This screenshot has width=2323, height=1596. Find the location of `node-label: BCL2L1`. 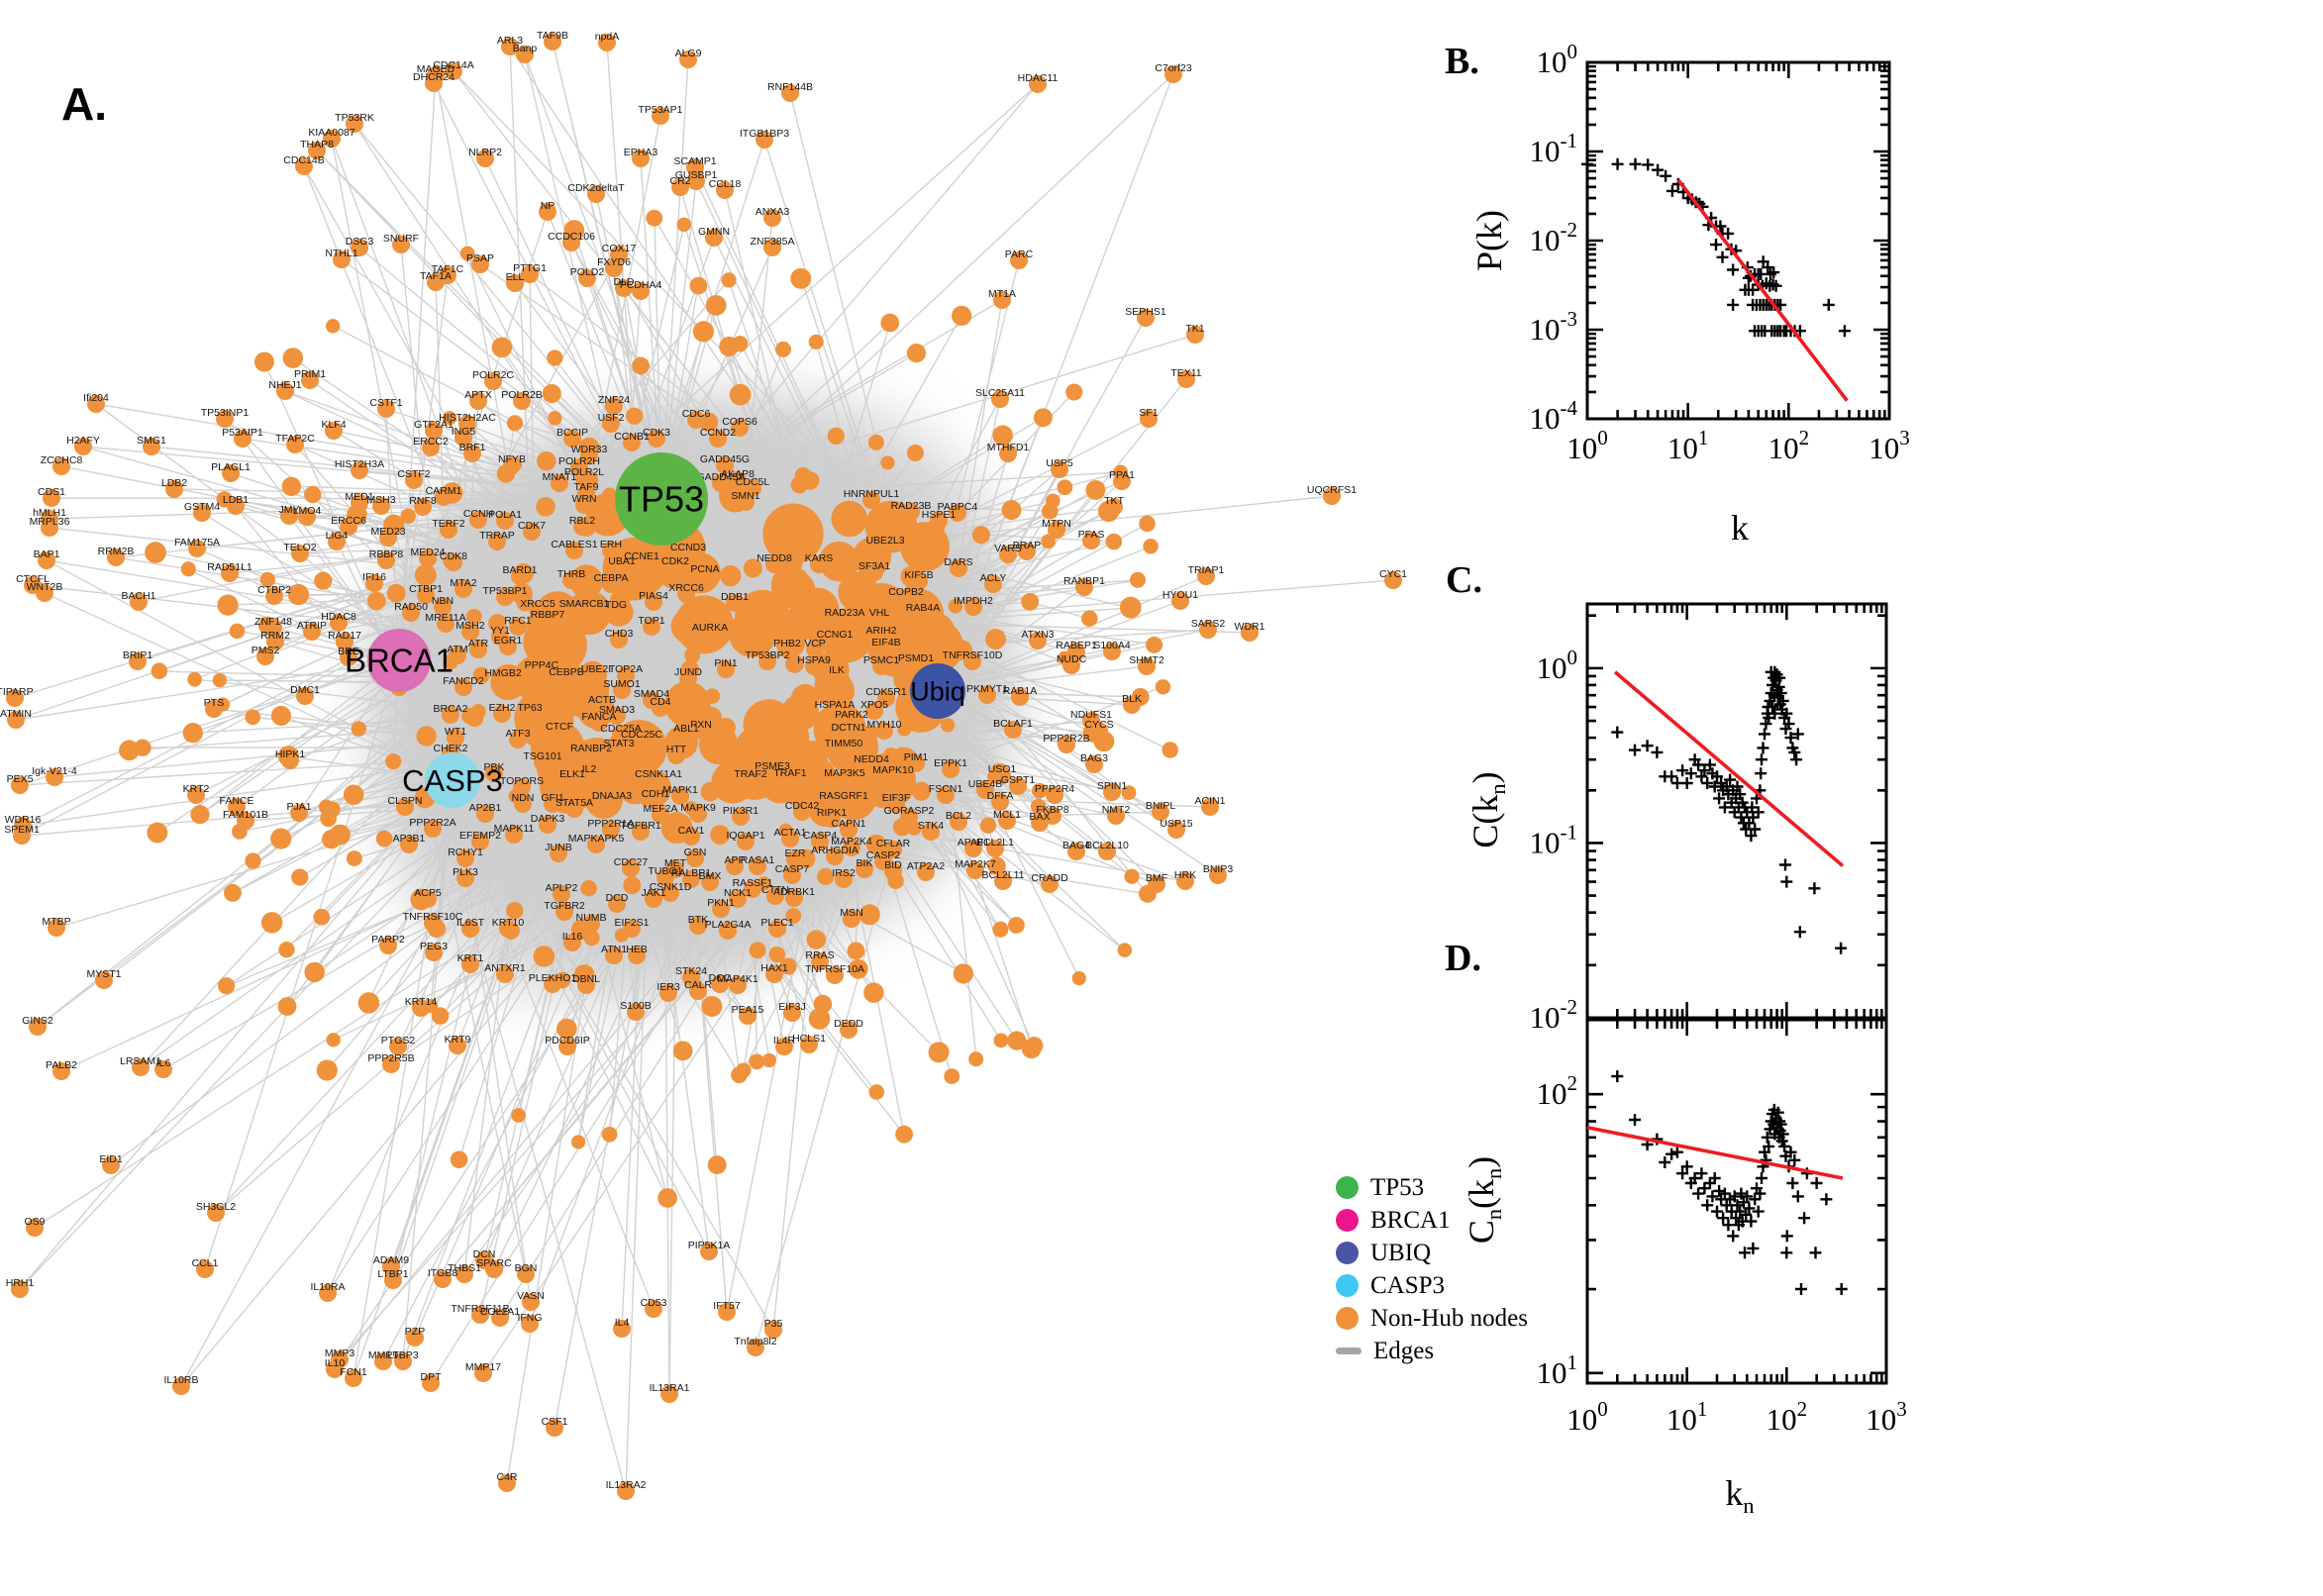

node-label: BCL2L1 is located at coordinates (995, 842).